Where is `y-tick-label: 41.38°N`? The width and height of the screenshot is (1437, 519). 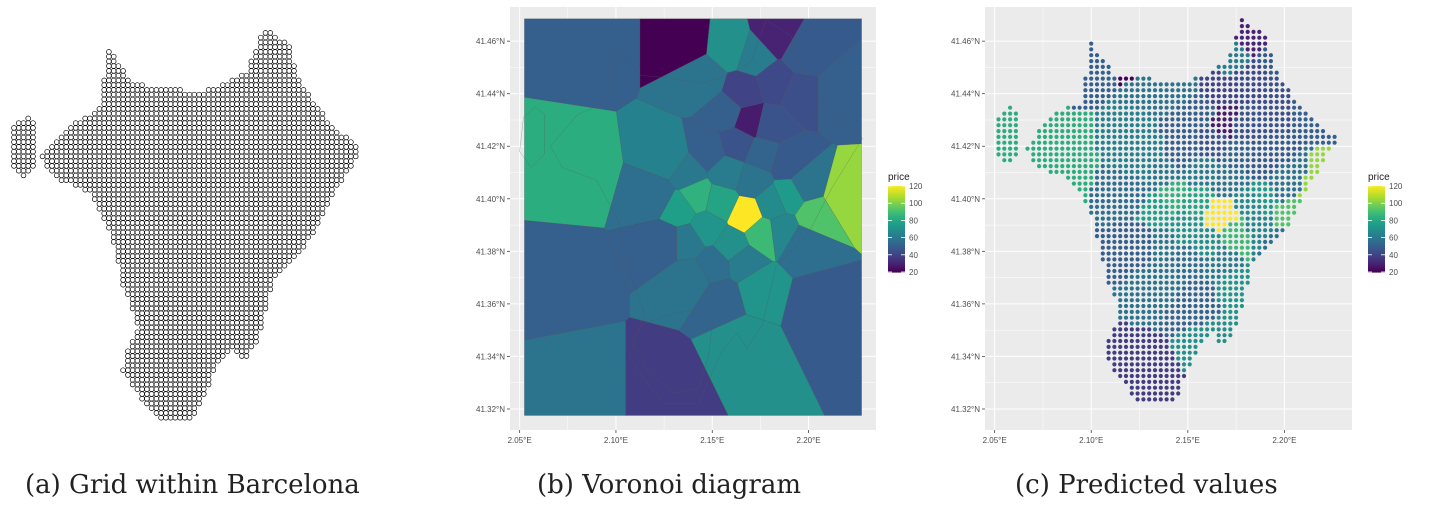 y-tick-label: 41.38°N is located at coordinates (965, 251).